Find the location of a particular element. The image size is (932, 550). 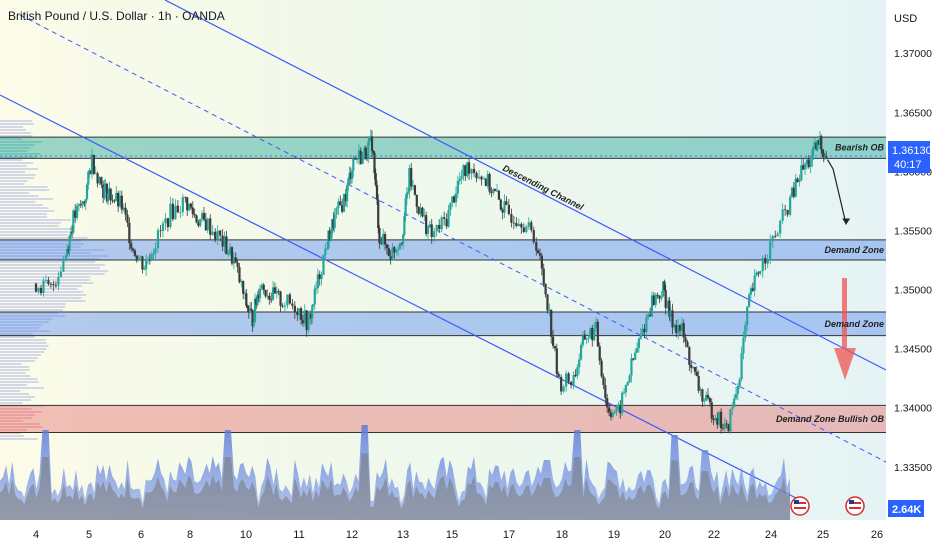

price-tag-box is located at coordinates (909, 157).